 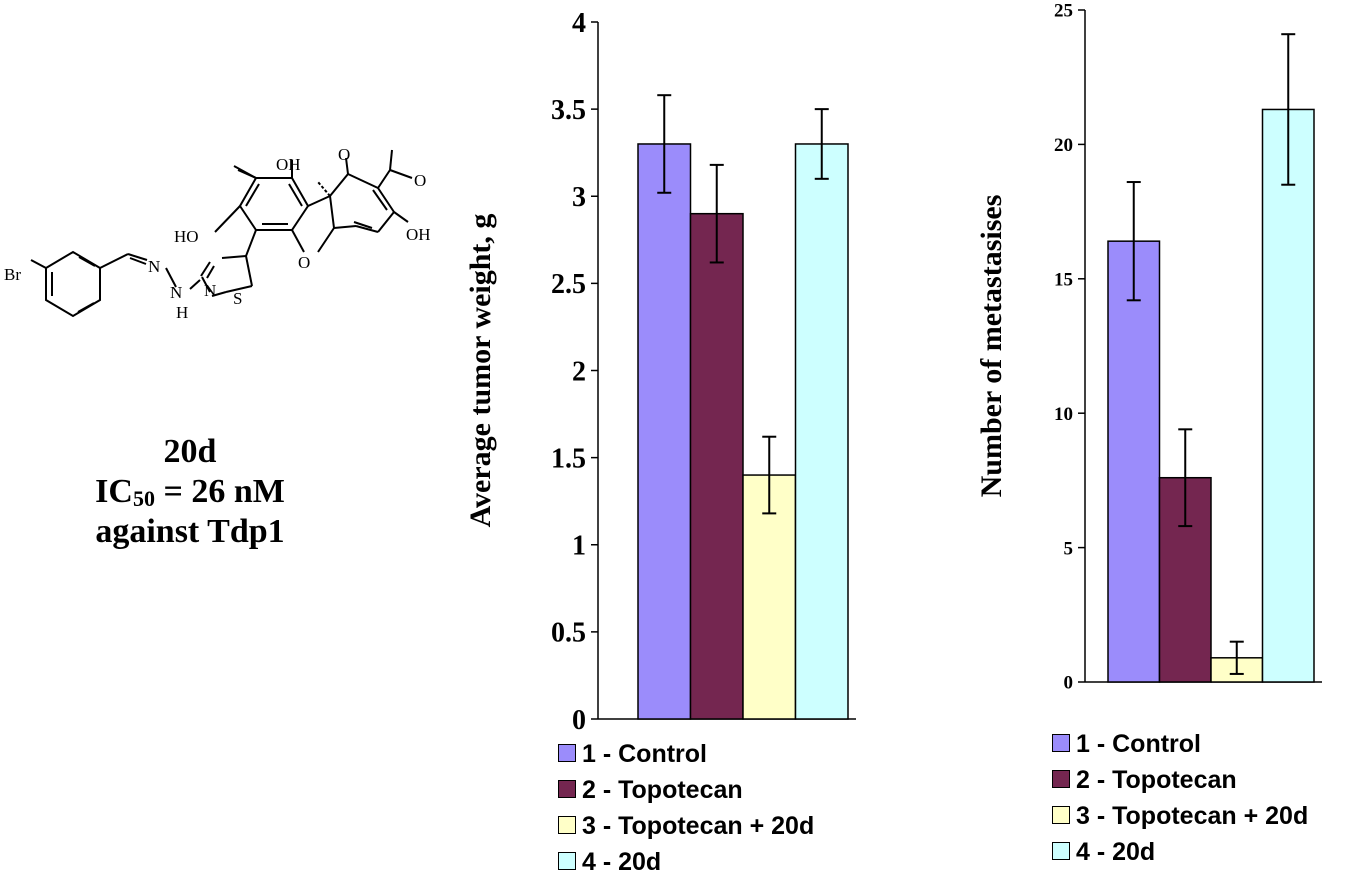 I want to click on atom-oh3: OH, so click(x=418, y=234).